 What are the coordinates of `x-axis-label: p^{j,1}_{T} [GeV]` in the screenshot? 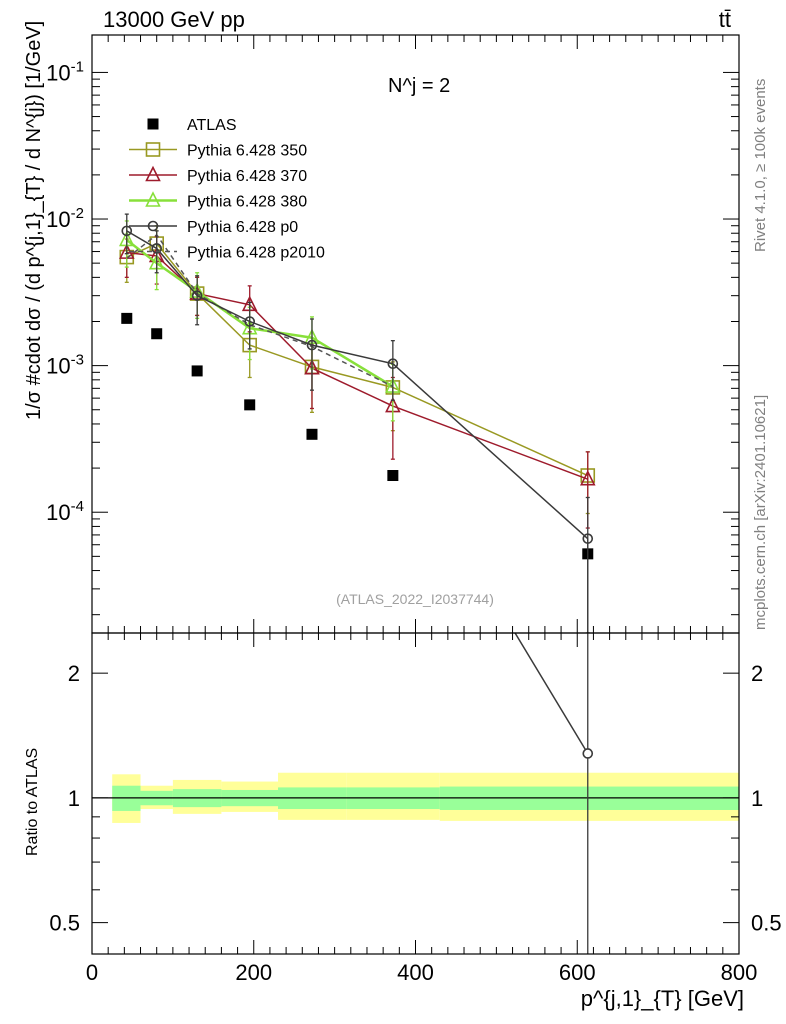 It's located at (662, 998).